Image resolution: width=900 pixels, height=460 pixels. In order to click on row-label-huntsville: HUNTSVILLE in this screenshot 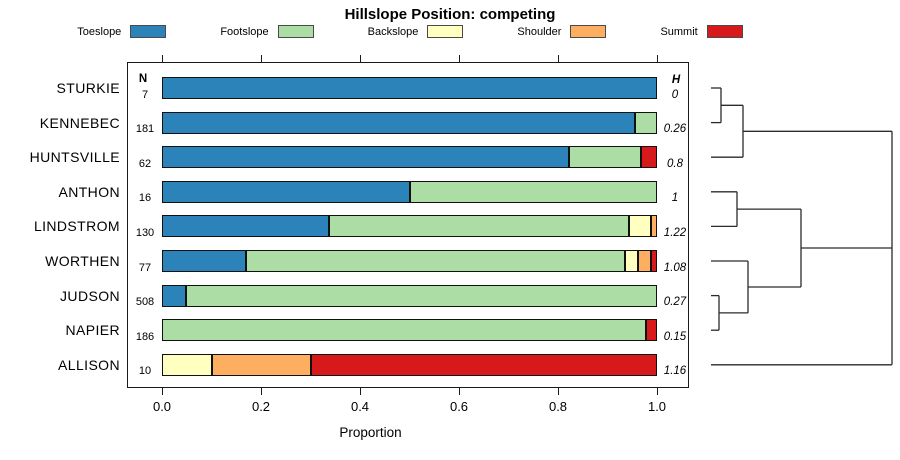, I will do `click(74, 157)`.